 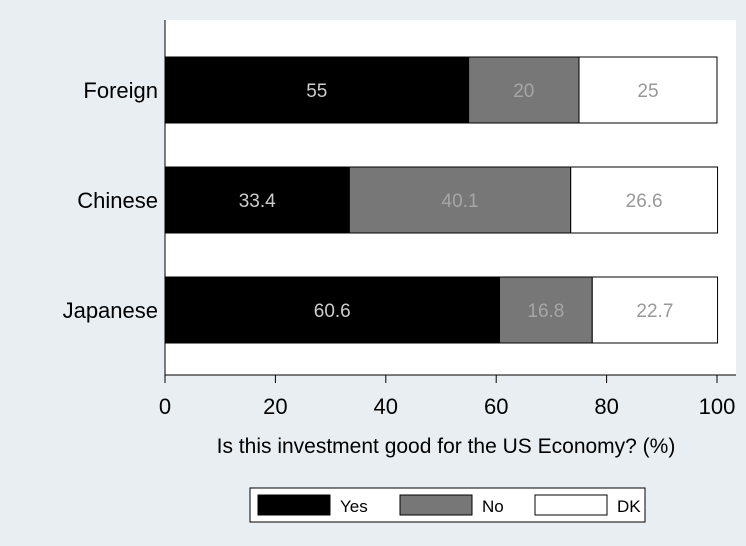 I want to click on bar-no-chinese, so click(x=460, y=200).